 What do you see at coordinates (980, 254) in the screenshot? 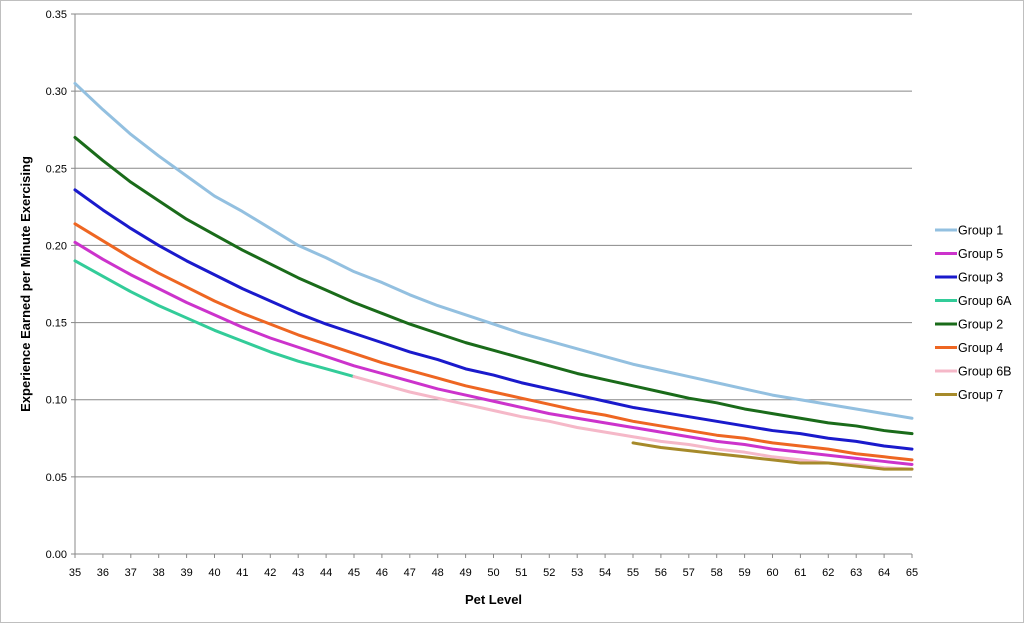
I see `legend-label-group-5: Group 5` at bounding box center [980, 254].